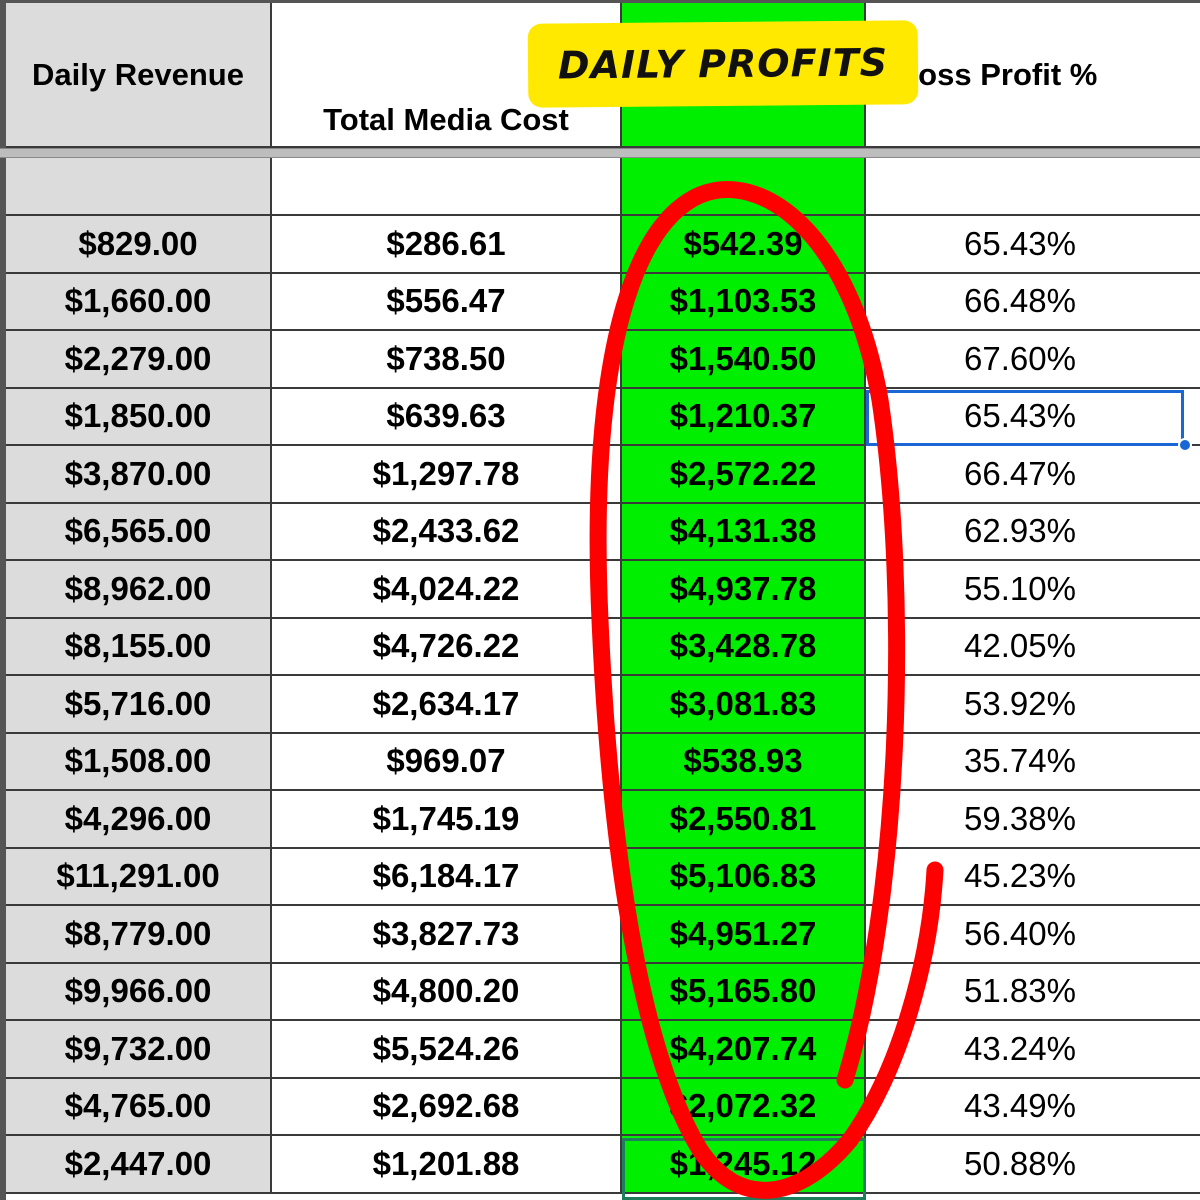 This screenshot has width=1200, height=1200. What do you see at coordinates (447, 475) in the screenshot?
I see `cell-total-media-cost: $1,297.78` at bounding box center [447, 475].